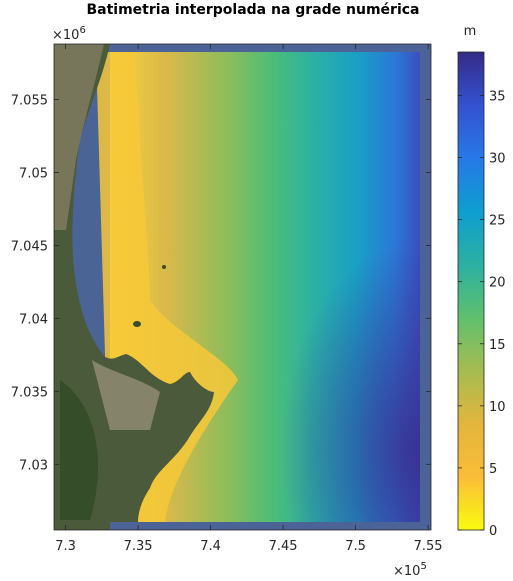  I want to click on colorbar-tick-label: 0, so click(493, 531).